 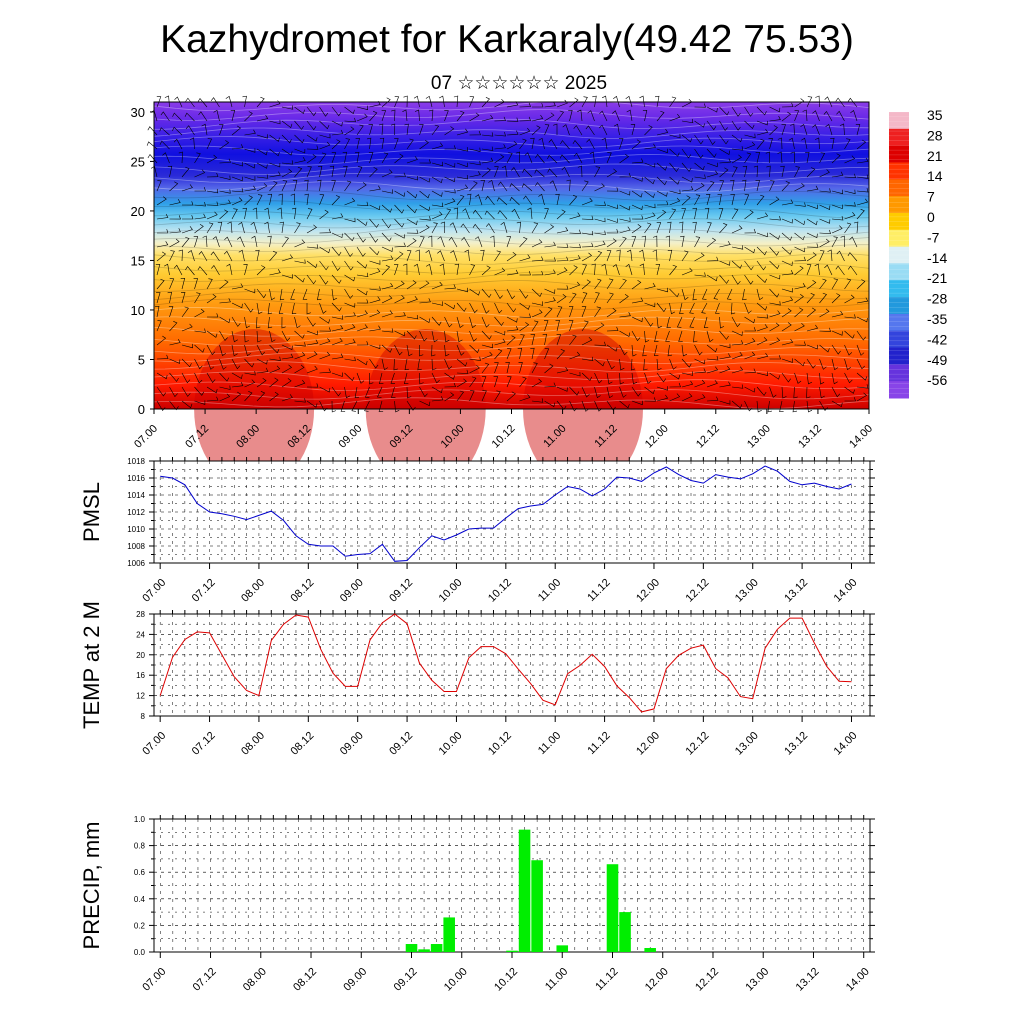 What do you see at coordinates (500, 591) in the screenshot?
I see `x-tick-label: 10.12` at bounding box center [500, 591].